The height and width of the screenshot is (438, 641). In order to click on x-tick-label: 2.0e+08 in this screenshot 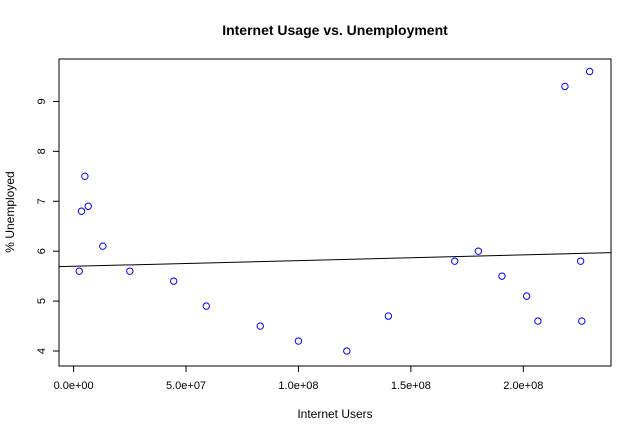, I will do `click(523, 386)`.